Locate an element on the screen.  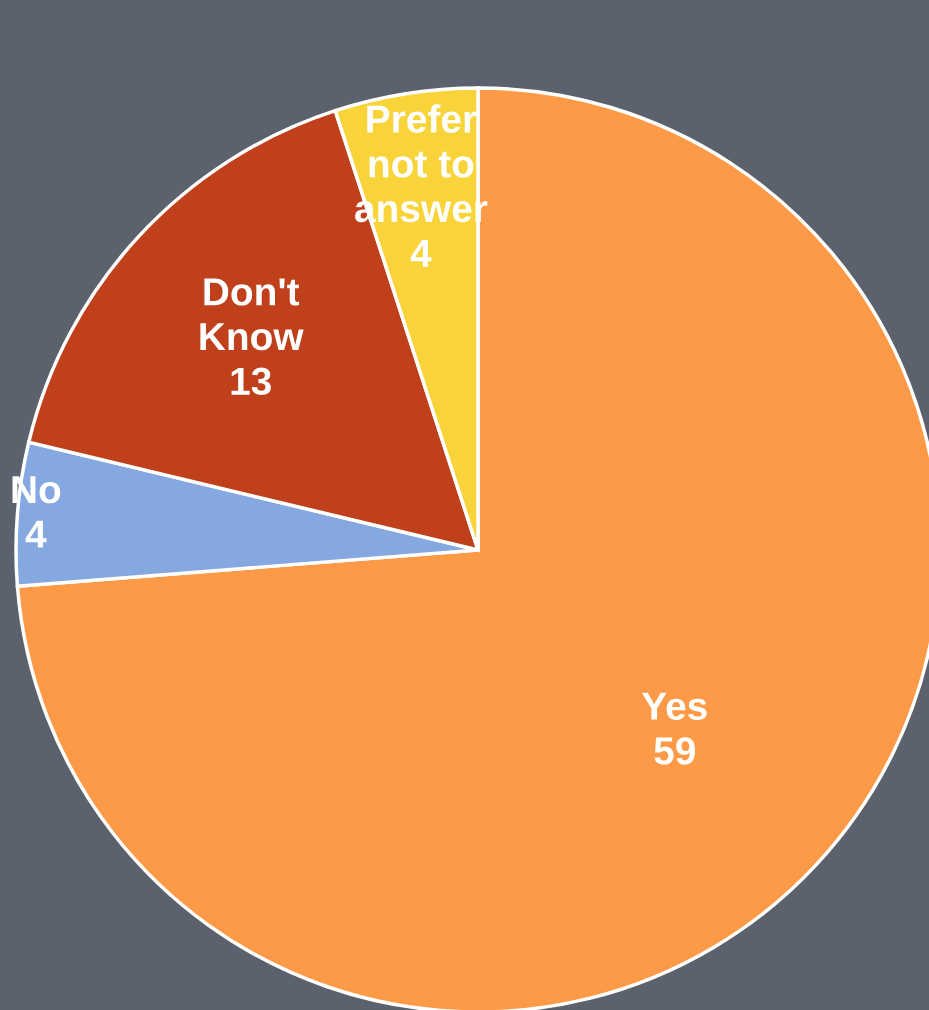
slice-label: Yes is located at coordinates (674, 706).